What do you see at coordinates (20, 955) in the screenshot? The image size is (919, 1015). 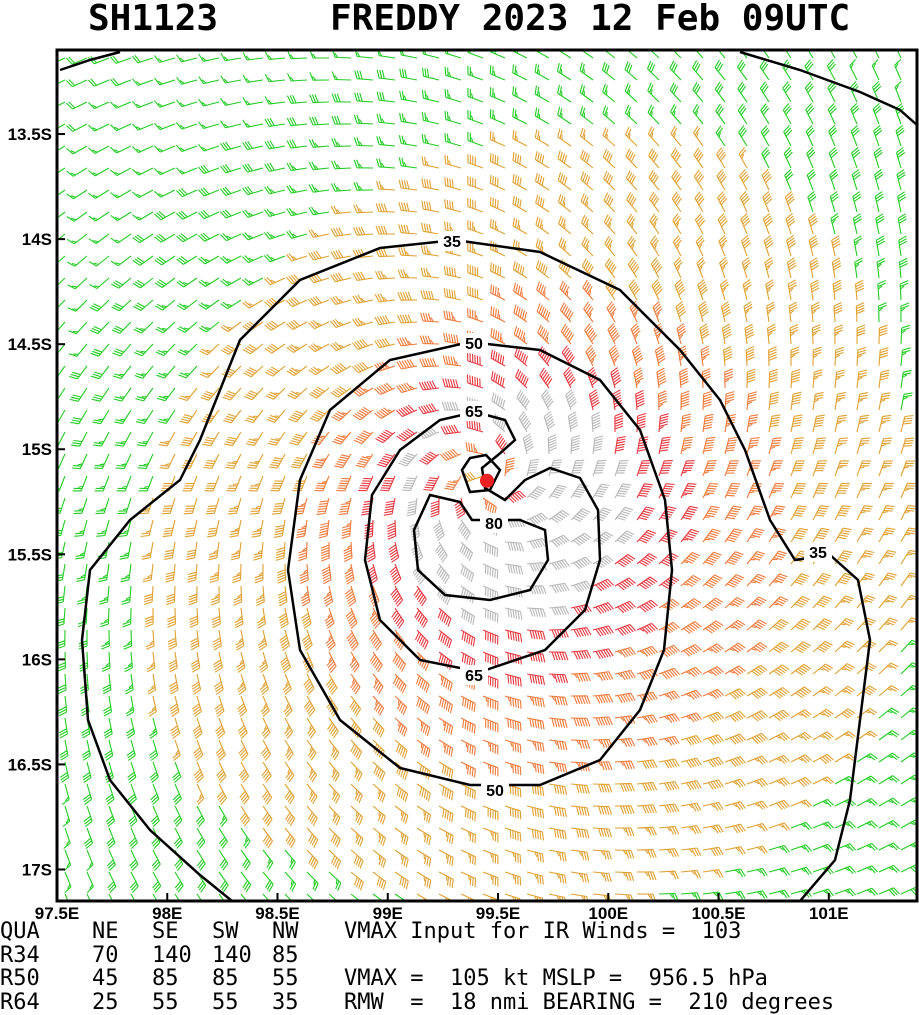 I see `info-row-label: R34` at bounding box center [20, 955].